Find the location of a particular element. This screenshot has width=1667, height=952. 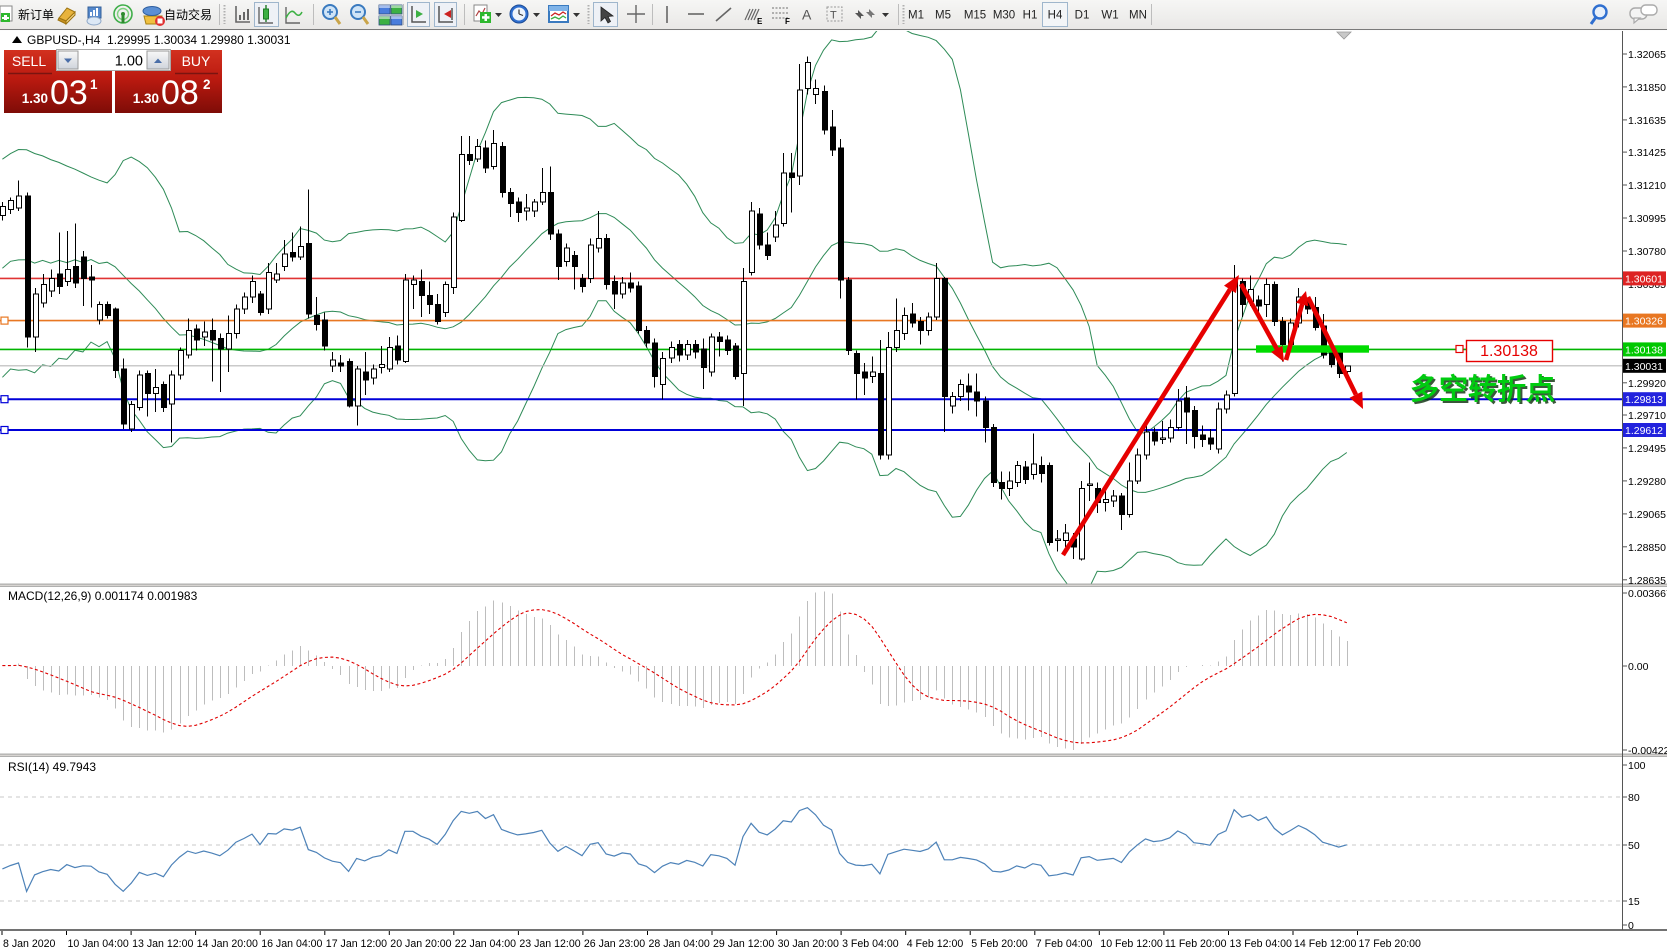

svg-text: RSI(14) 49.7943 is located at coordinates (52, 767).